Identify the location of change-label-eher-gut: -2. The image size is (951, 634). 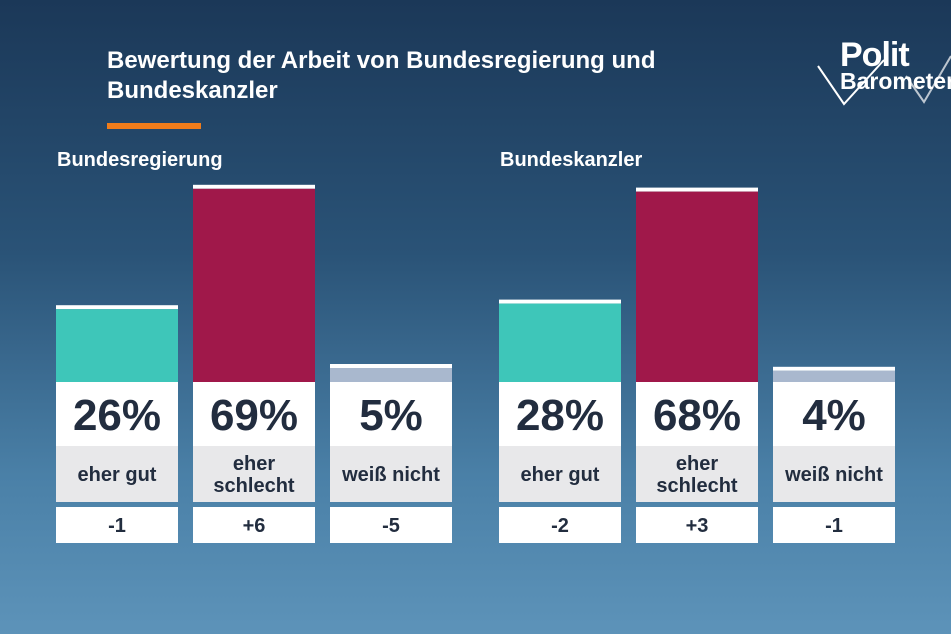
(560, 526).